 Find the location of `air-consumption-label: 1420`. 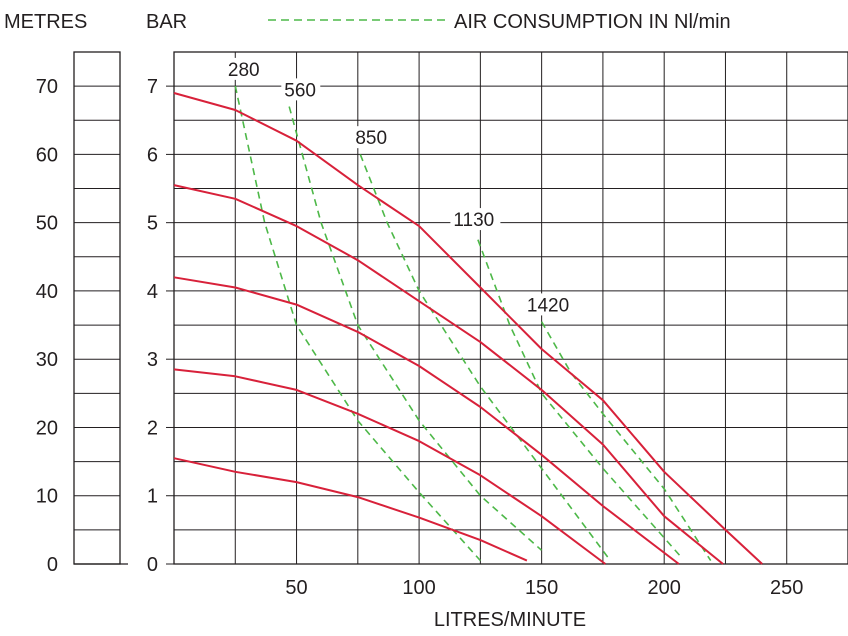

air-consumption-label: 1420 is located at coordinates (548, 305).